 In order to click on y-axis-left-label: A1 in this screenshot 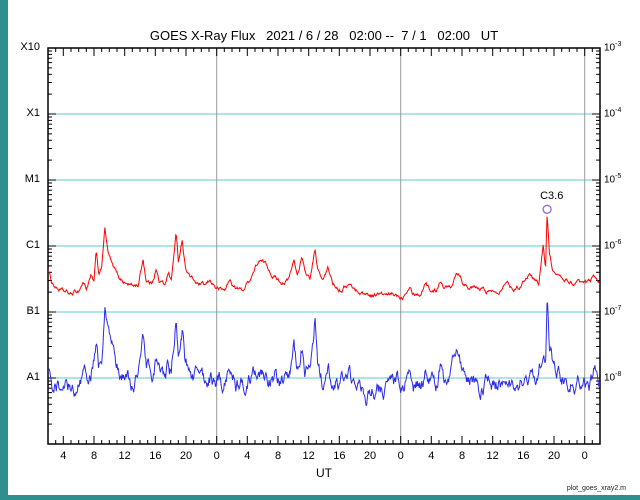, I will do `click(33, 377)`.